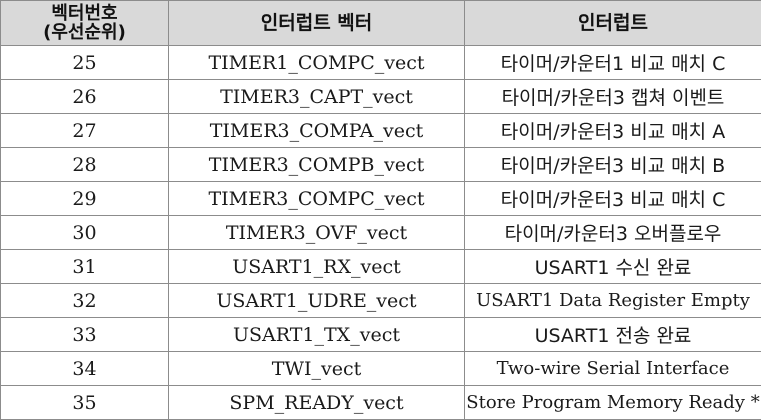 This screenshot has height=420, width=761. Describe the element at coordinates (84, 164) in the screenshot. I see `vector-number-cell: 28` at that location.